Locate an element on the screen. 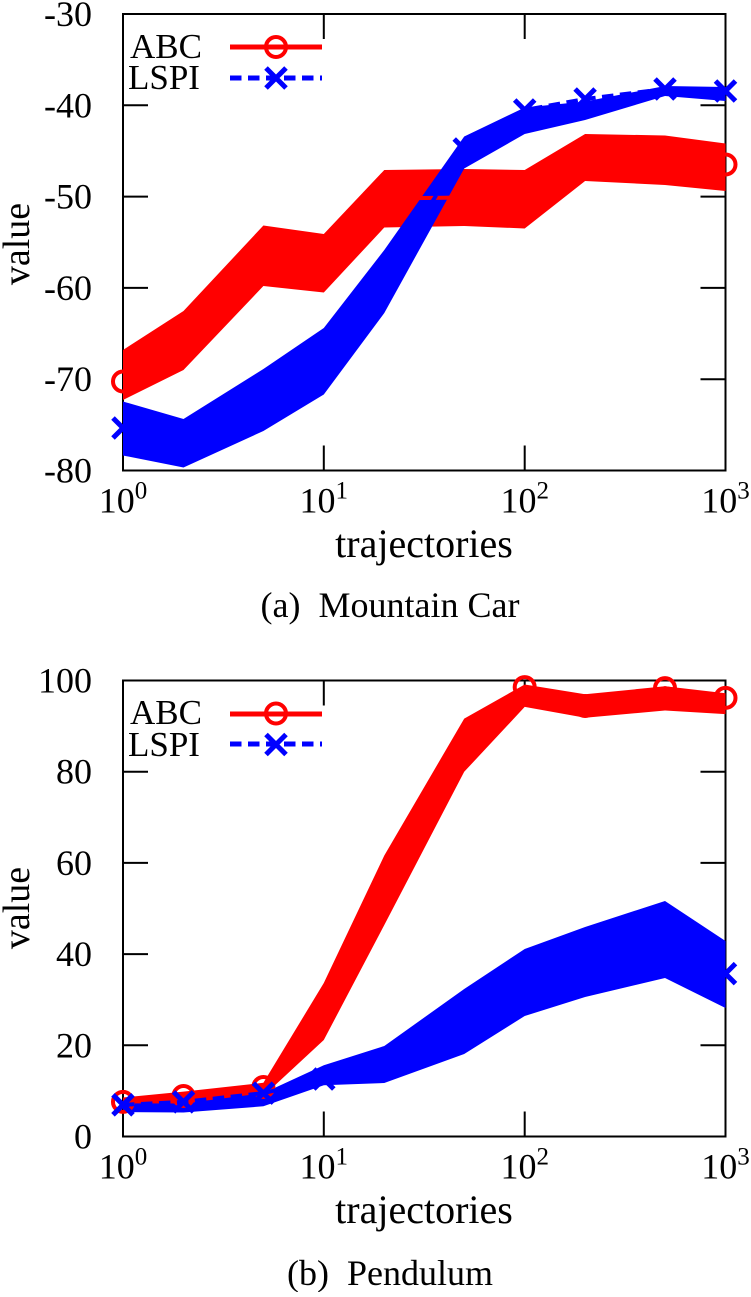  svg-text: 60 is located at coordinates (74, 863).